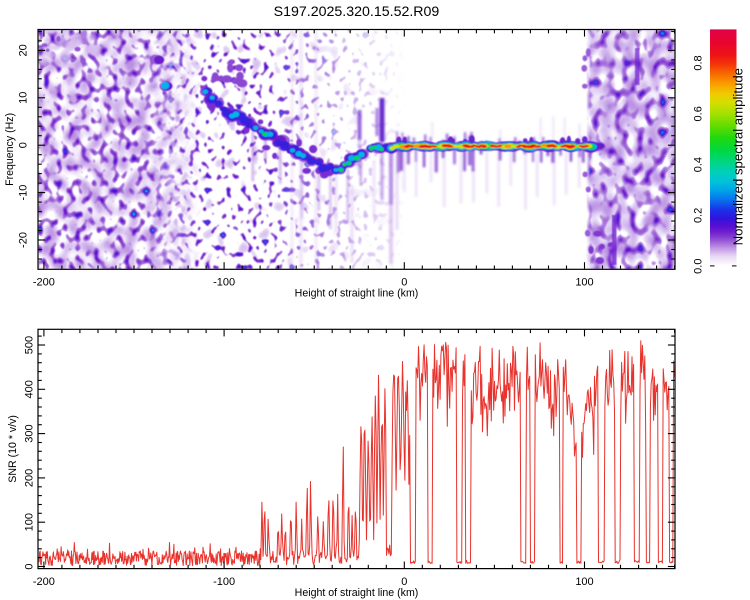  I want to click on svg-text: Frequency (Hz), so click(10, 149).